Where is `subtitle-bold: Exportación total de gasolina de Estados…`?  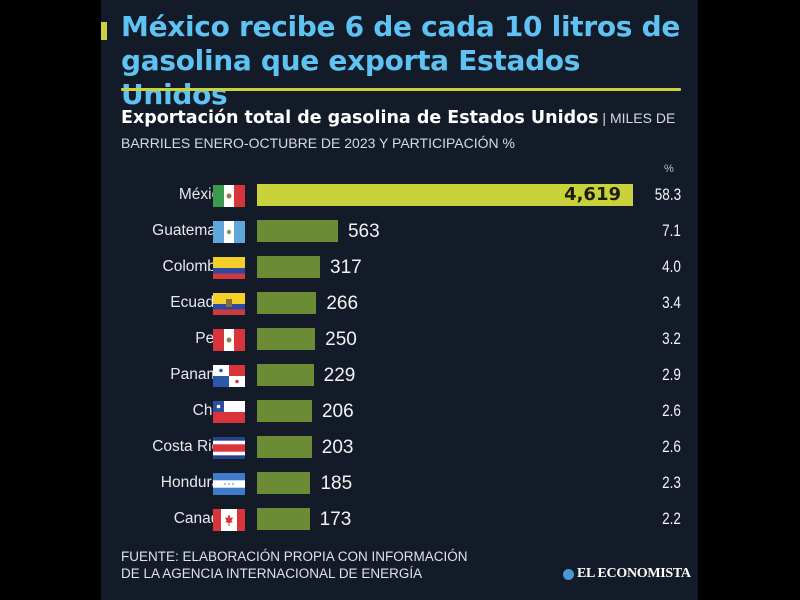 subtitle-bold: Exportación total de gasolina de Estados… is located at coordinates (360, 118).